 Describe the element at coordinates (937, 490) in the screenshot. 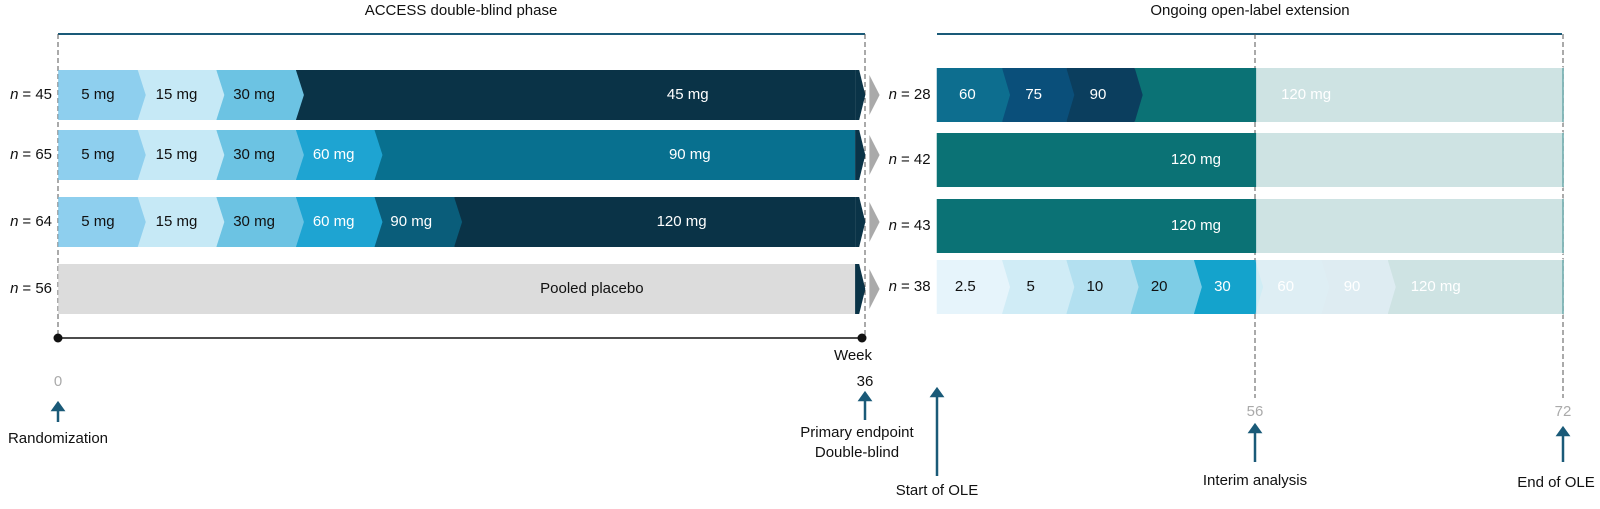

I see `milestone: Start of OLE` at that location.